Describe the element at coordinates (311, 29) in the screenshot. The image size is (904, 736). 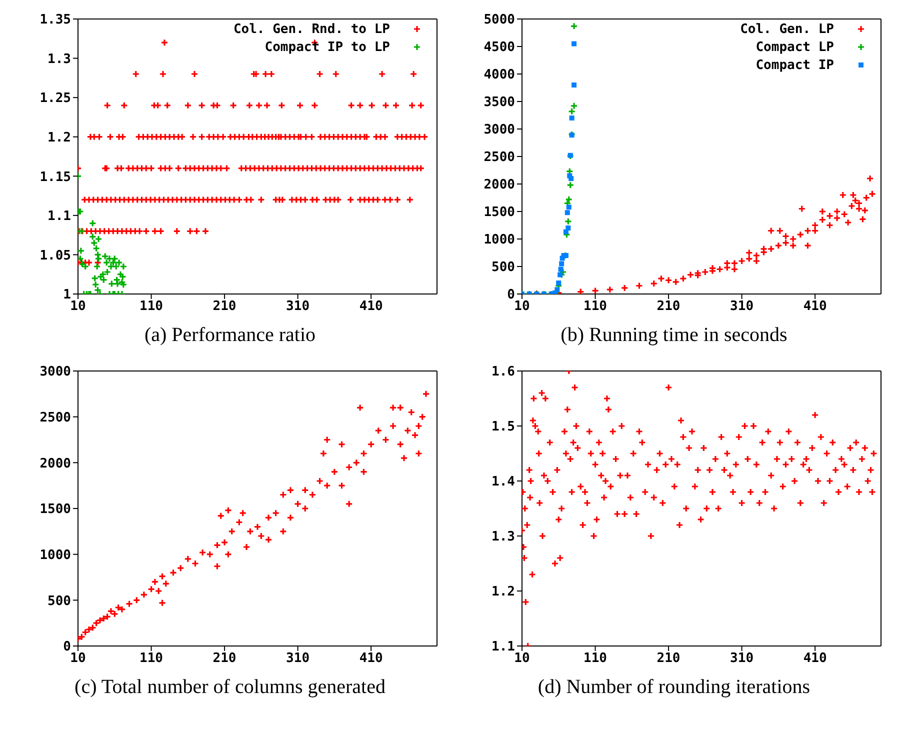
I see `legend-label: Col. Gen. Rnd. to LP` at that location.